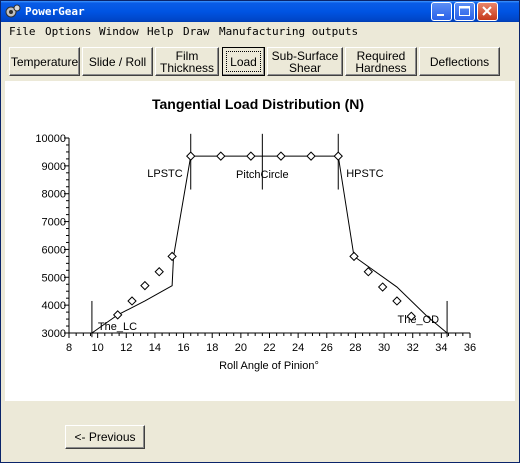 Image resolution: width=520 pixels, height=463 pixels. What do you see at coordinates (413, 348) in the screenshot?
I see `x-tick-label: 32` at bounding box center [413, 348].